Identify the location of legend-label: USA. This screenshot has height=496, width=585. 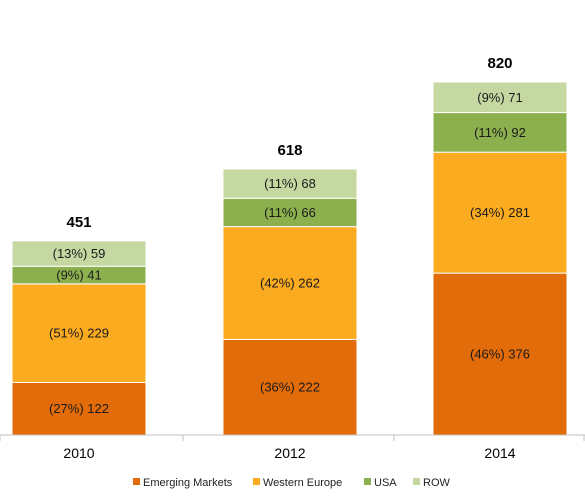
(385, 483).